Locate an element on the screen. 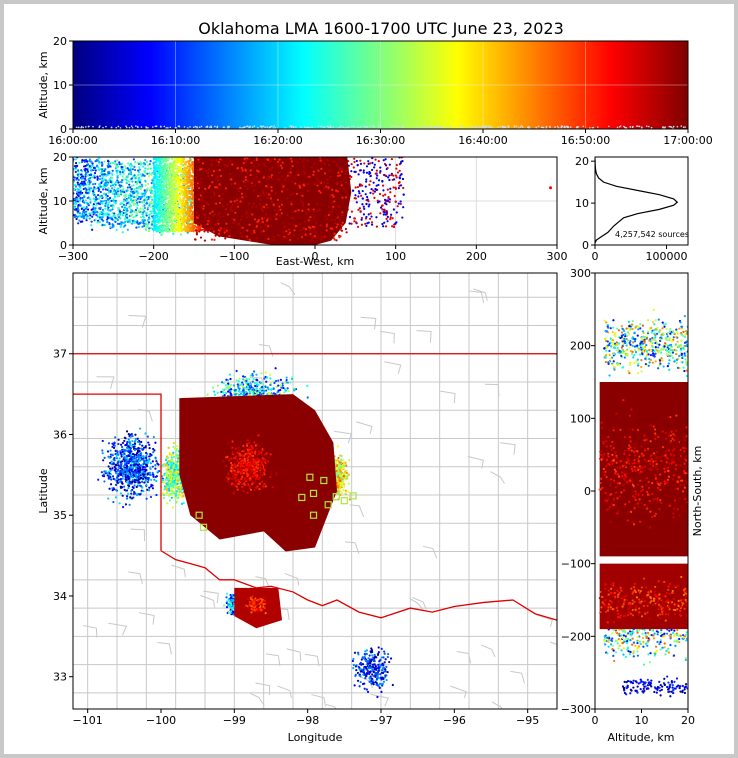  east-west-xtick: −100 is located at coordinates (234, 256).